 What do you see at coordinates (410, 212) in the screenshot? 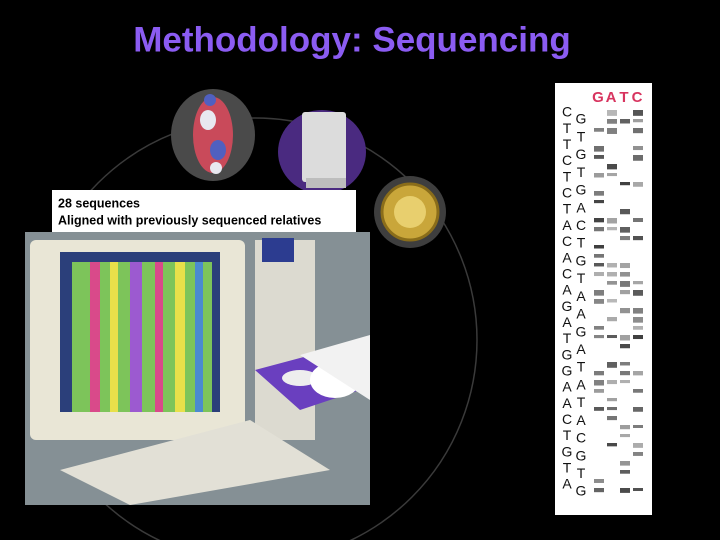
I see `gold-disc-center` at bounding box center [410, 212].